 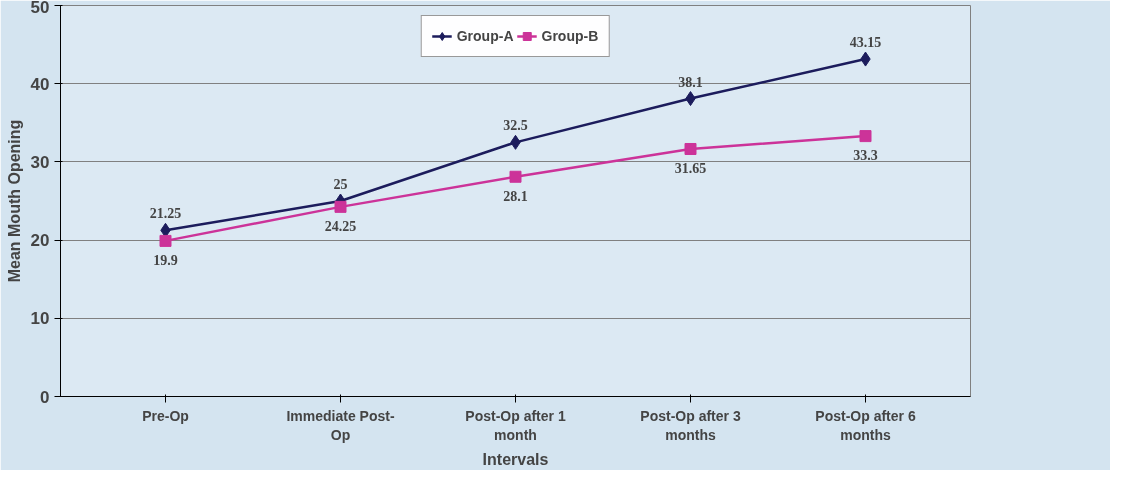 What do you see at coordinates (40, 241) in the screenshot?
I see `y-tick-label: 20` at bounding box center [40, 241].